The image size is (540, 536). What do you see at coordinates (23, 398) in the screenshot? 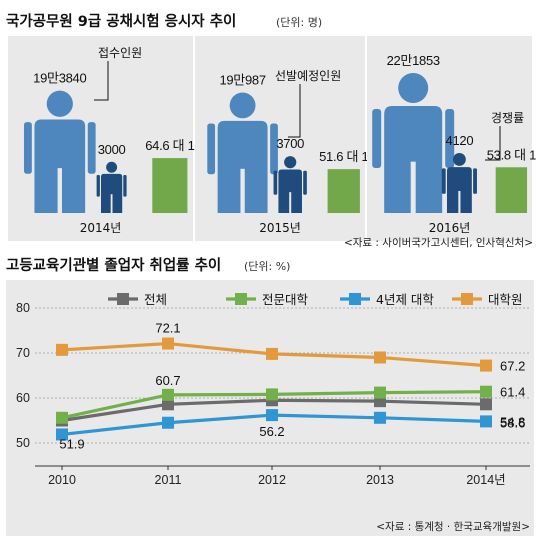
I see `y-tick-label: 60` at bounding box center [23, 398].